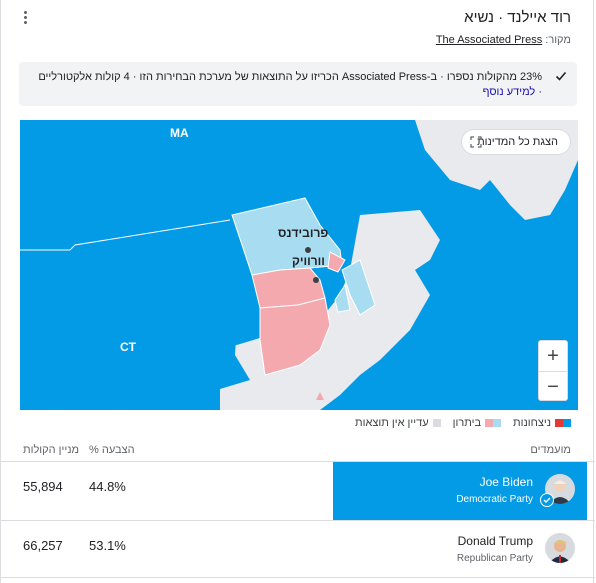 The image size is (596, 583). I want to click on winner-check-icon, so click(547, 500).